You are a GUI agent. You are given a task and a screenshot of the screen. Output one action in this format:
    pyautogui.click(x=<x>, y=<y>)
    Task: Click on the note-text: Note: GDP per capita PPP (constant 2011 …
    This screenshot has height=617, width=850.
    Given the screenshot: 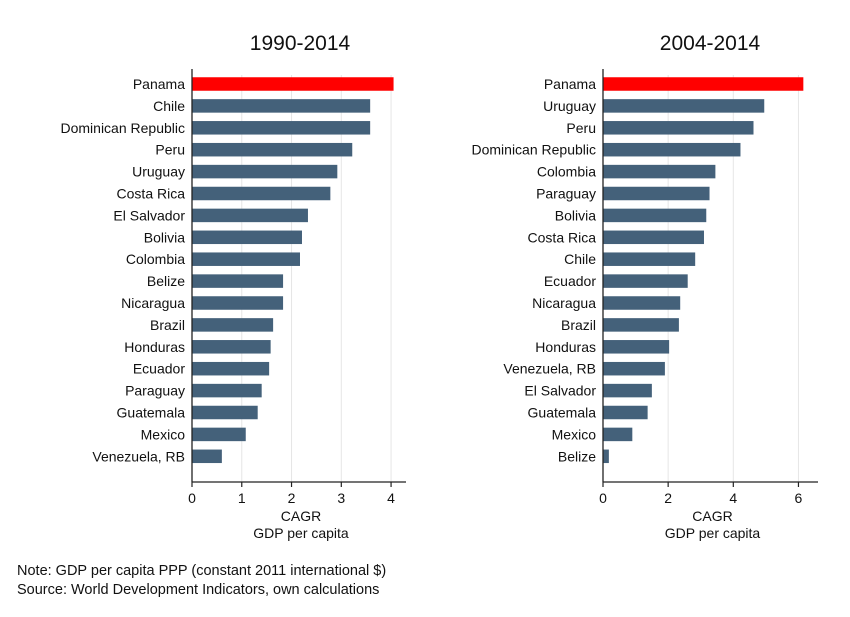 What is the action you would take?
    pyautogui.click(x=202, y=571)
    